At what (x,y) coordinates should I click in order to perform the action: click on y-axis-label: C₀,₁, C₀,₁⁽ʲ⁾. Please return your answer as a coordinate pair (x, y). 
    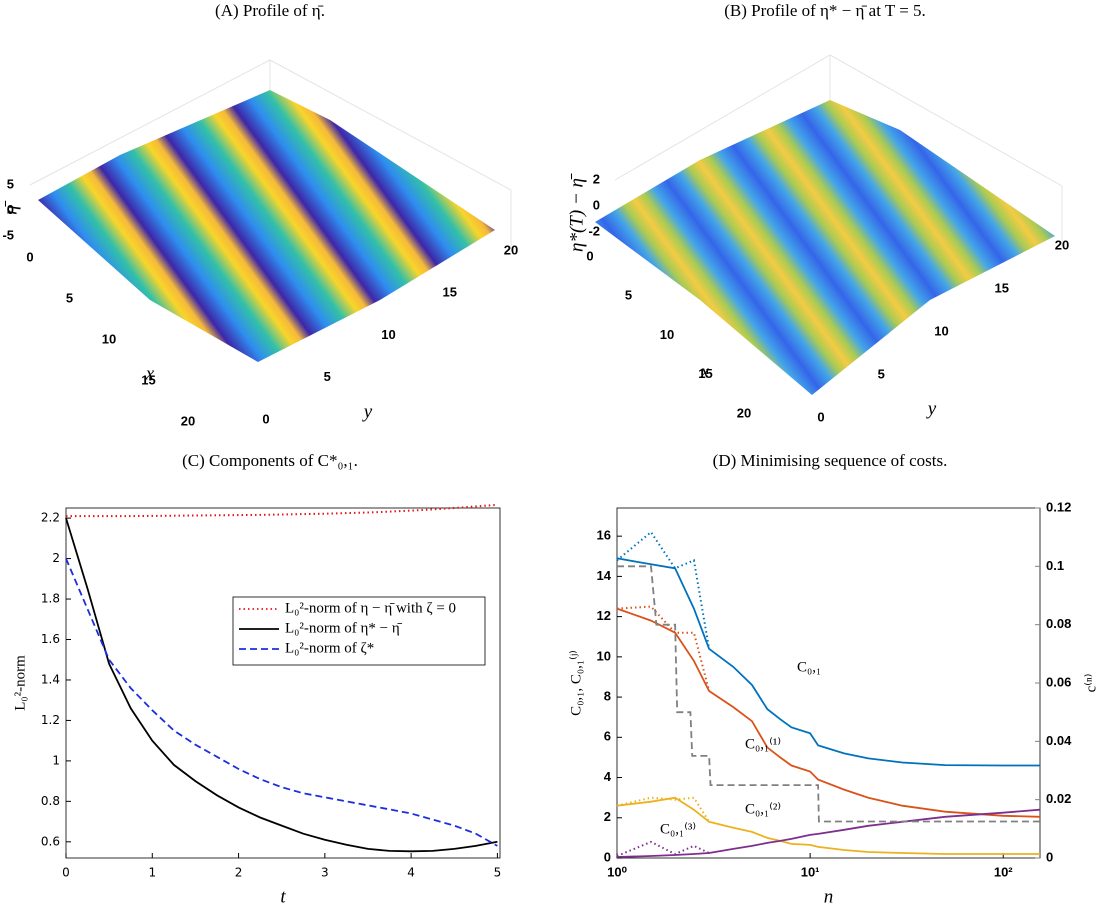
    Looking at the image, I should click on (576, 683).